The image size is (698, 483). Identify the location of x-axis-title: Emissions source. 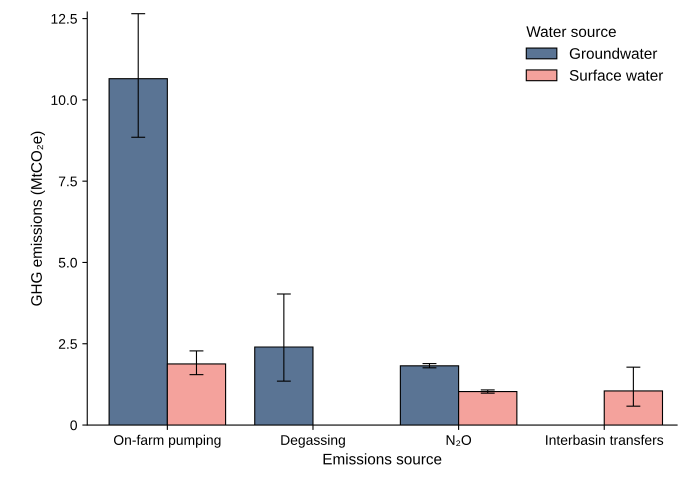
(383, 458).